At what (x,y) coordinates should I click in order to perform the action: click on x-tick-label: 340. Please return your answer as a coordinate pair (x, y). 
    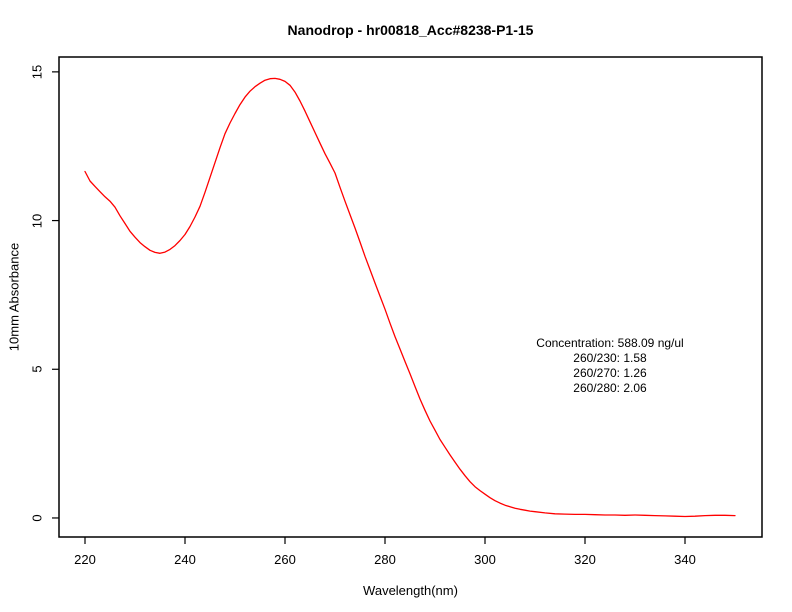
    Looking at the image, I should click on (685, 559).